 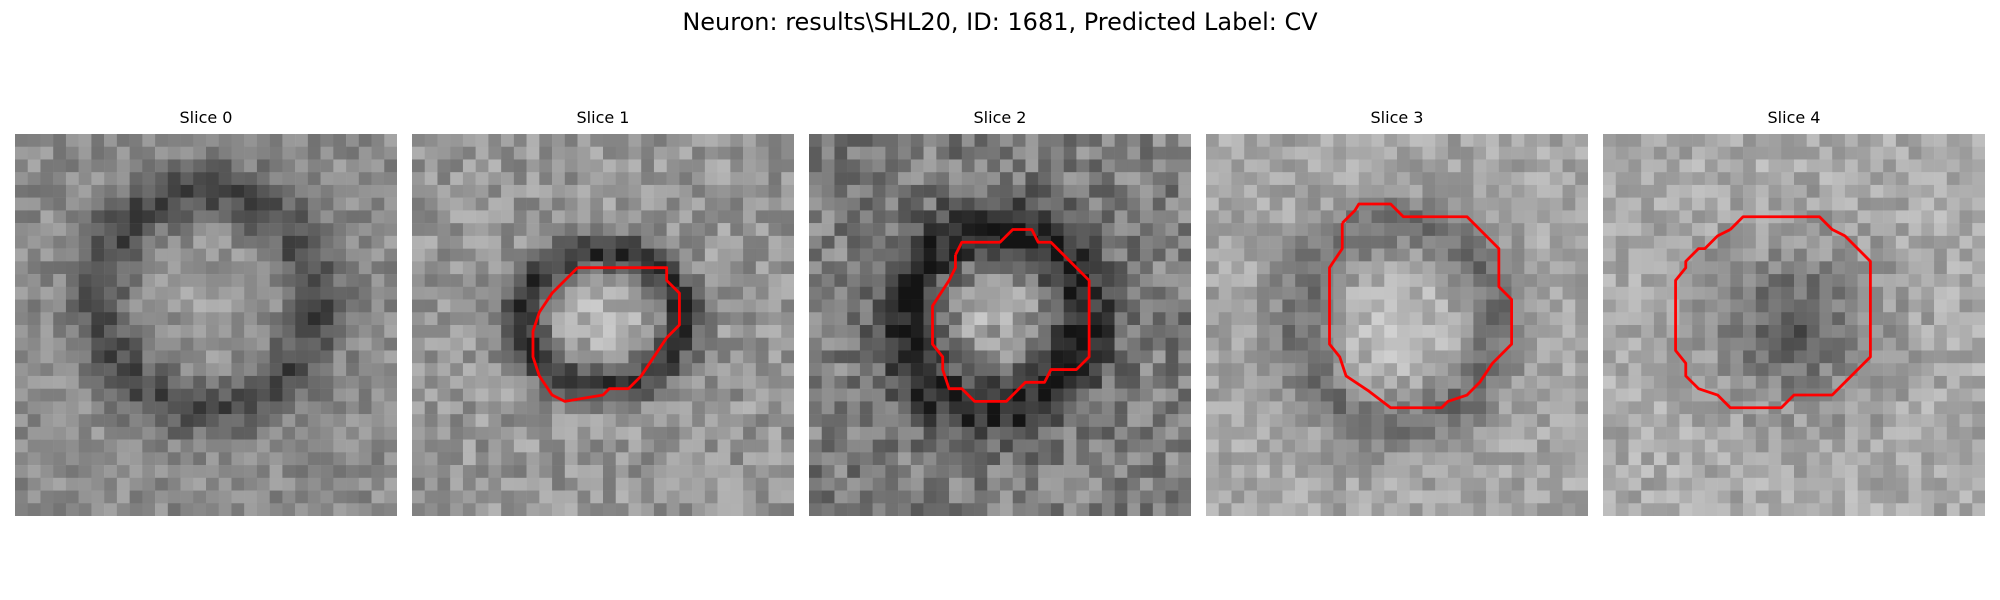 What do you see at coordinates (1000, 117) in the screenshot?
I see `slice-title: Slice 2` at bounding box center [1000, 117].